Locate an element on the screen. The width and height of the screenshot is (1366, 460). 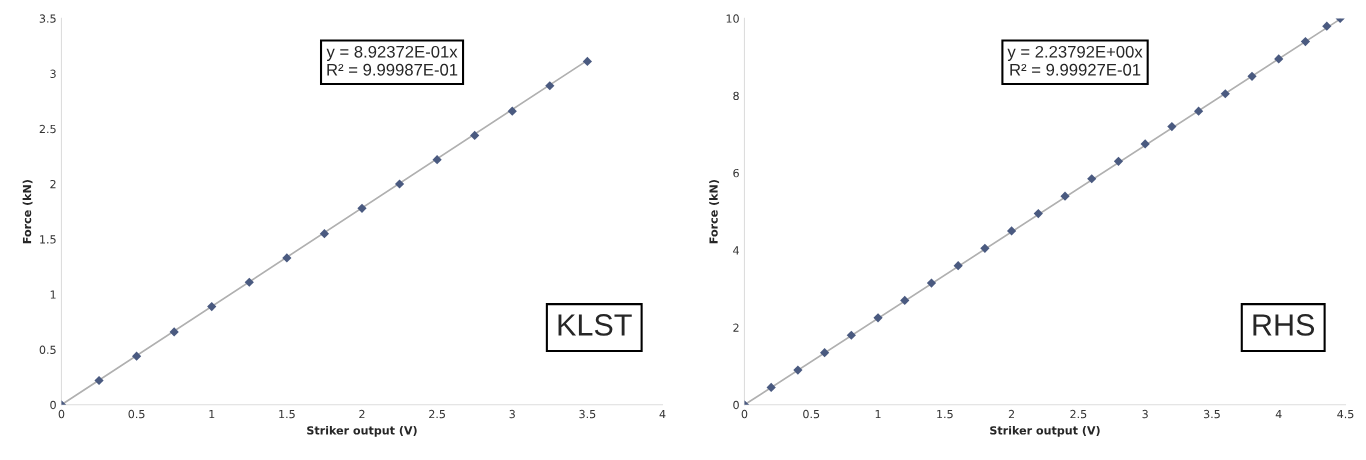
y-tick-label: 1.5 is located at coordinates (48, 239).